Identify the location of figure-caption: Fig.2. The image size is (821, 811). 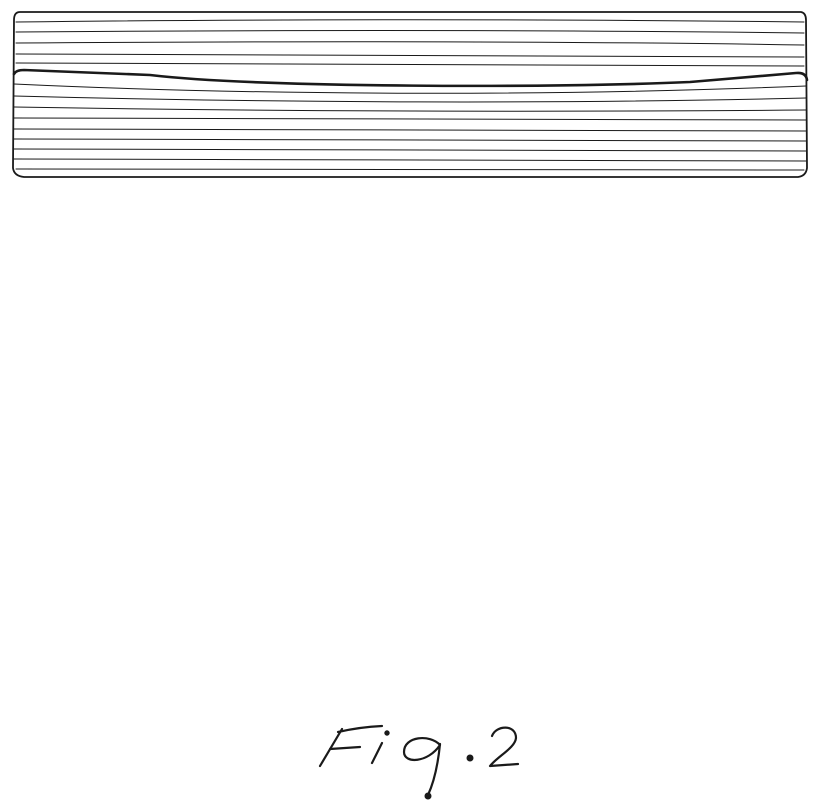
(420, 757).